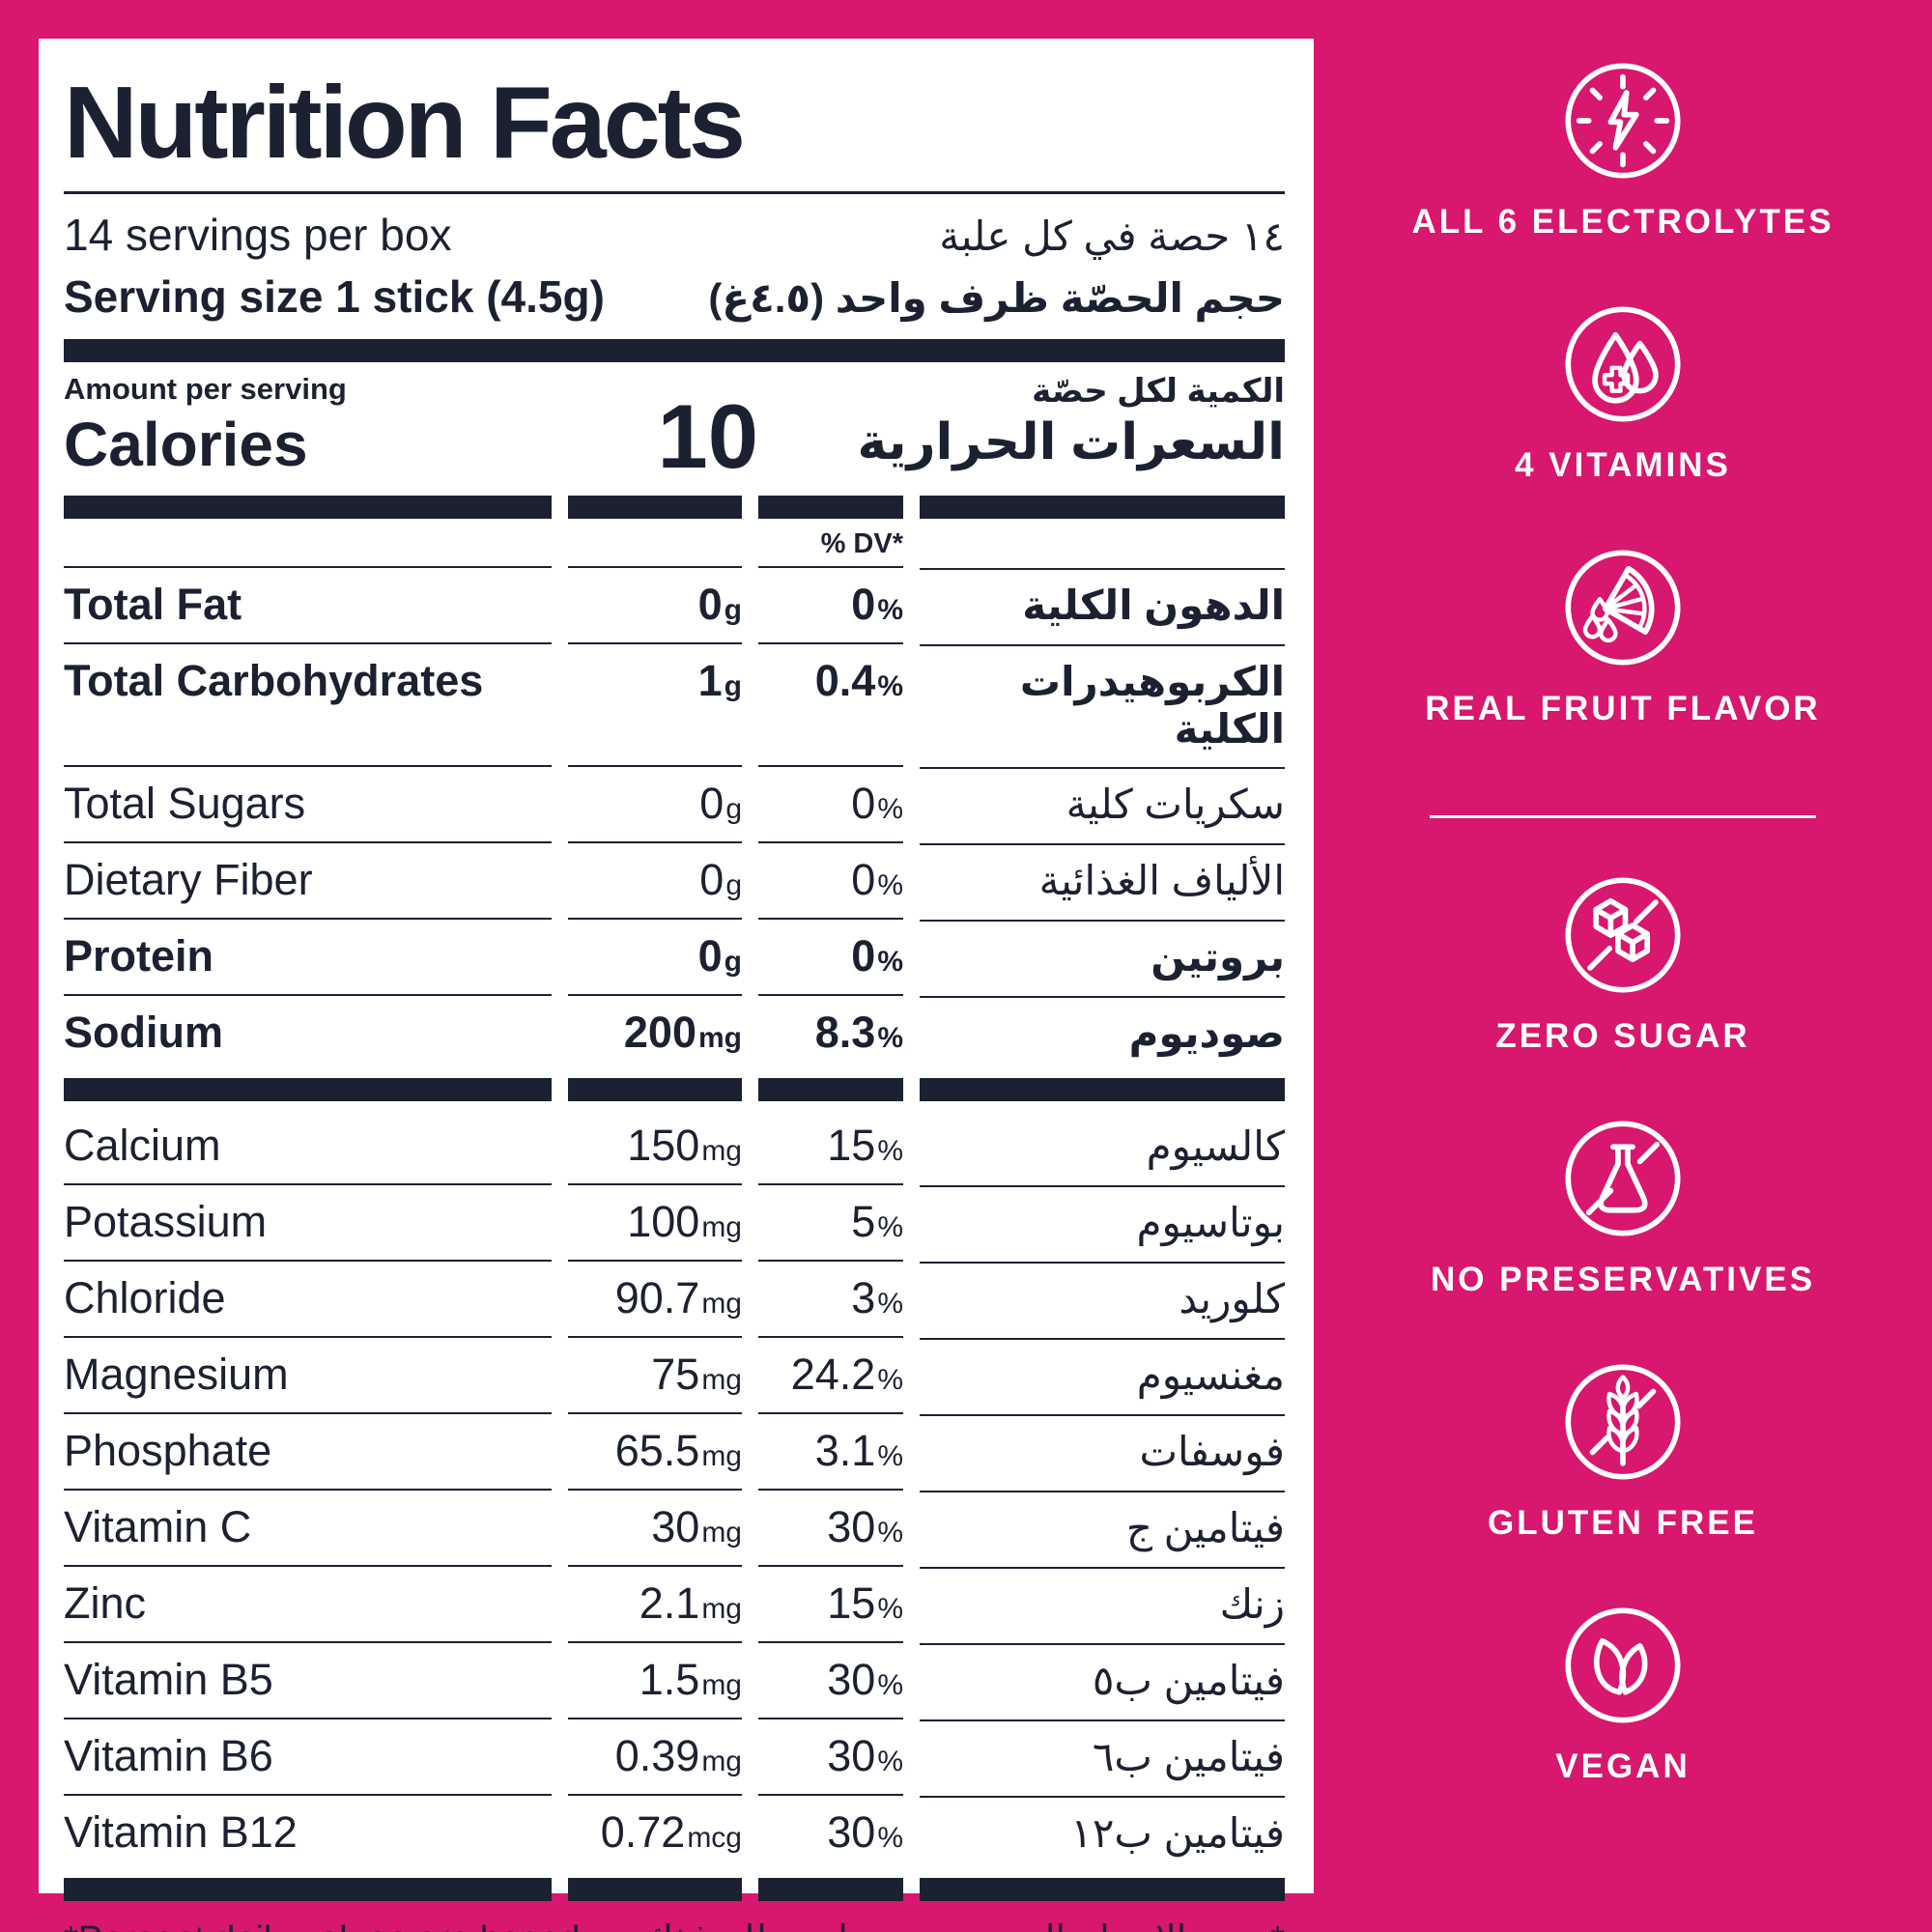 The image size is (1932, 1932). I want to click on nutrient-name-ar: بوتاسيوم, so click(1102, 1222).